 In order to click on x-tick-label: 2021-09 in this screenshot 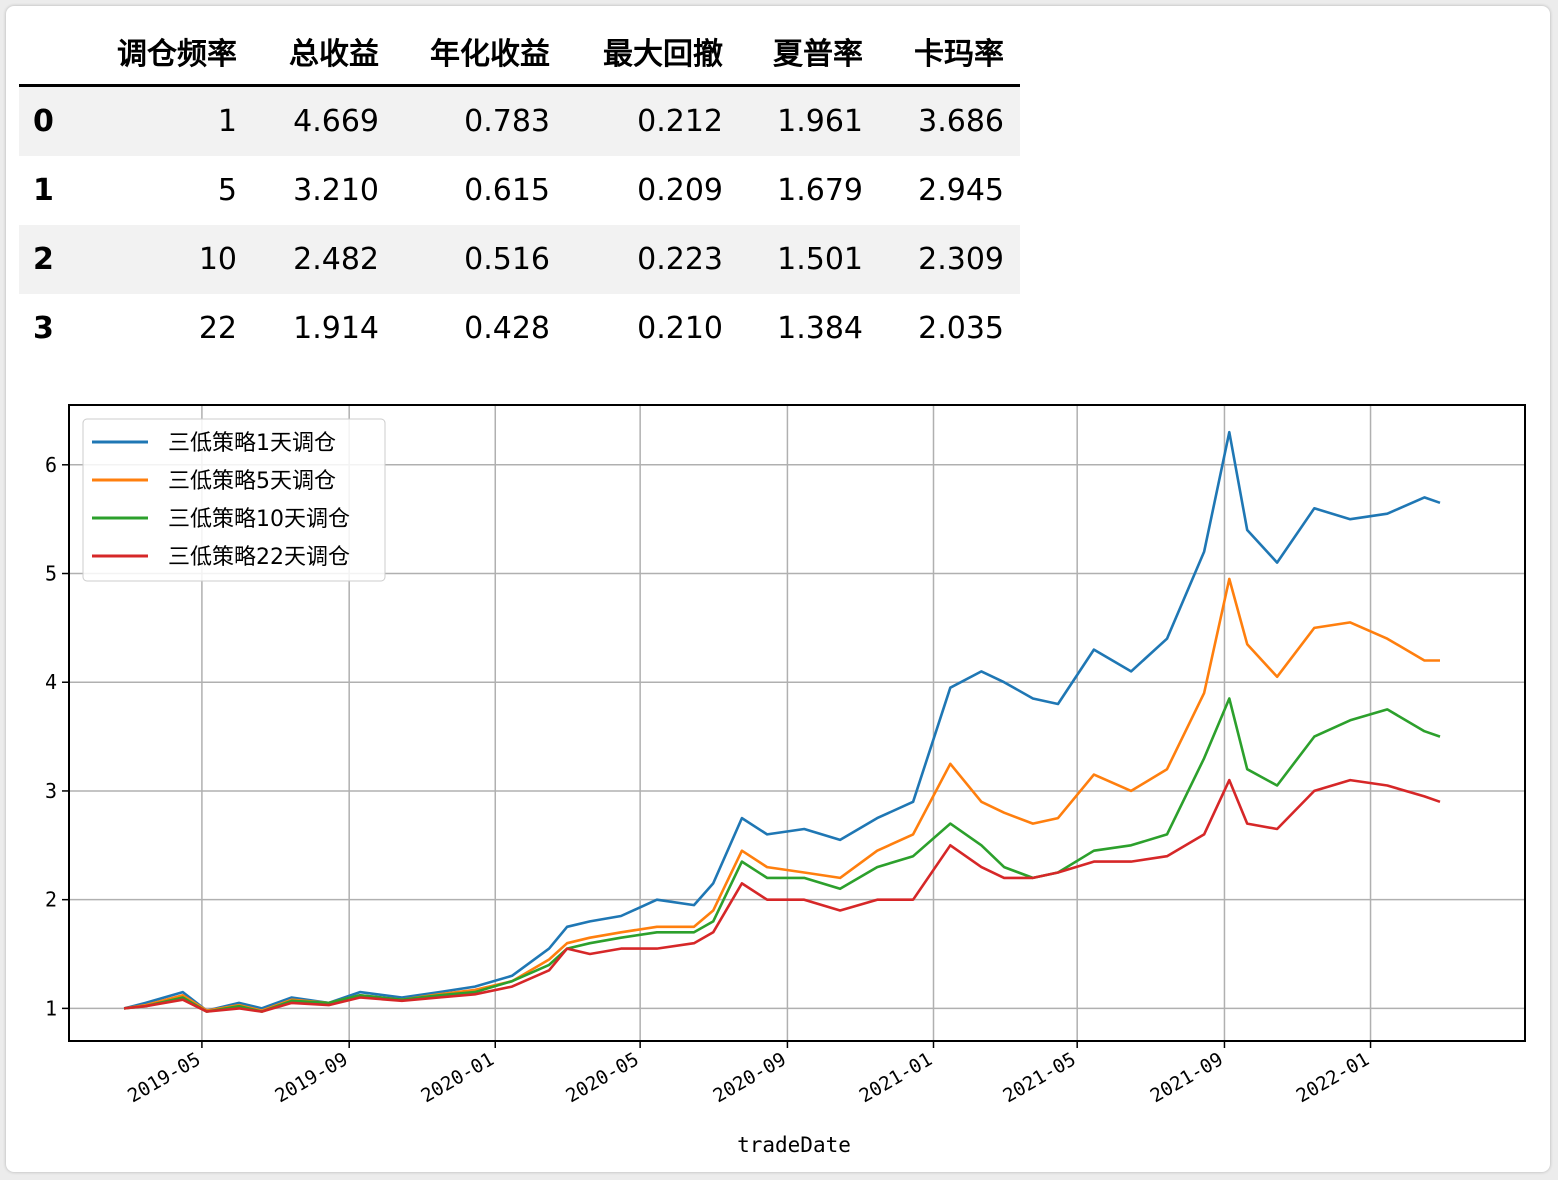, I will do `click(1187, 1077)`.